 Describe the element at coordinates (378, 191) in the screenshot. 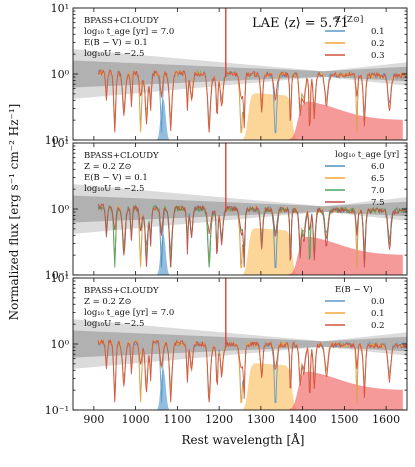

I see `legend-label-7-0: 7.0` at that location.